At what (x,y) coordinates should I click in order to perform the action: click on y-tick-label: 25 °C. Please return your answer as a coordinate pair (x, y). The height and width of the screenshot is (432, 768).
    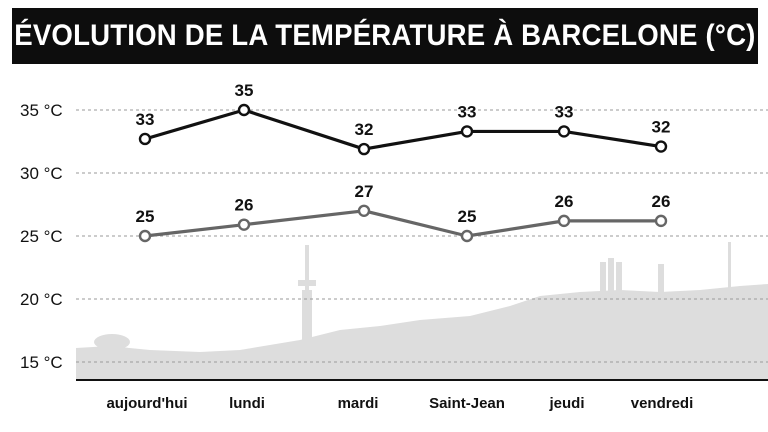
    Looking at the image, I should click on (41, 236).